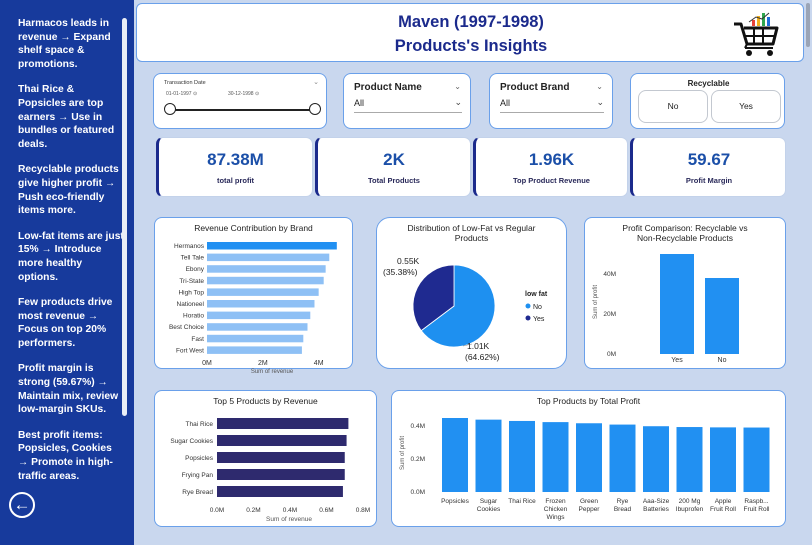 This screenshot has width=812, height=545. What do you see at coordinates (467, 345) in the screenshot?
I see `leader-line` at bounding box center [467, 345].